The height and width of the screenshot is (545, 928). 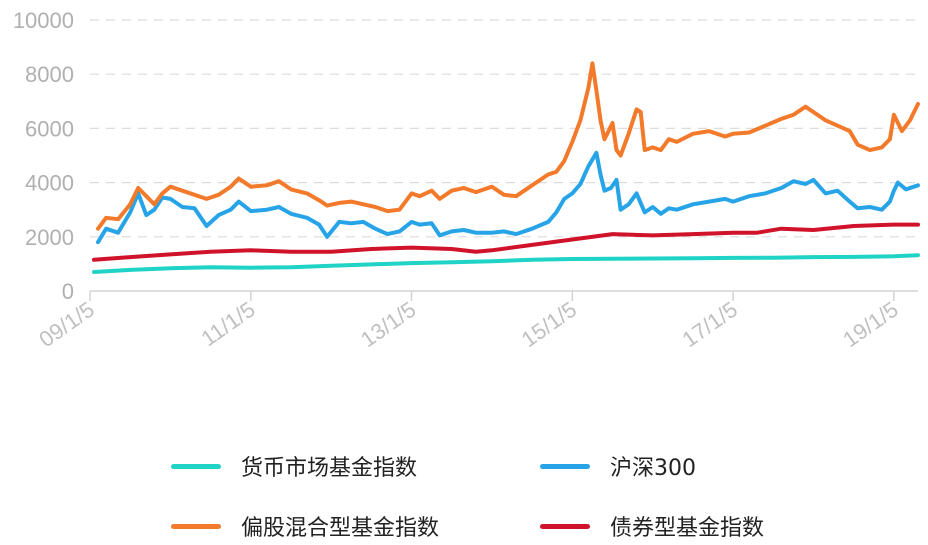 I want to click on x-tick-label: 17/1/5, so click(x=710, y=325).